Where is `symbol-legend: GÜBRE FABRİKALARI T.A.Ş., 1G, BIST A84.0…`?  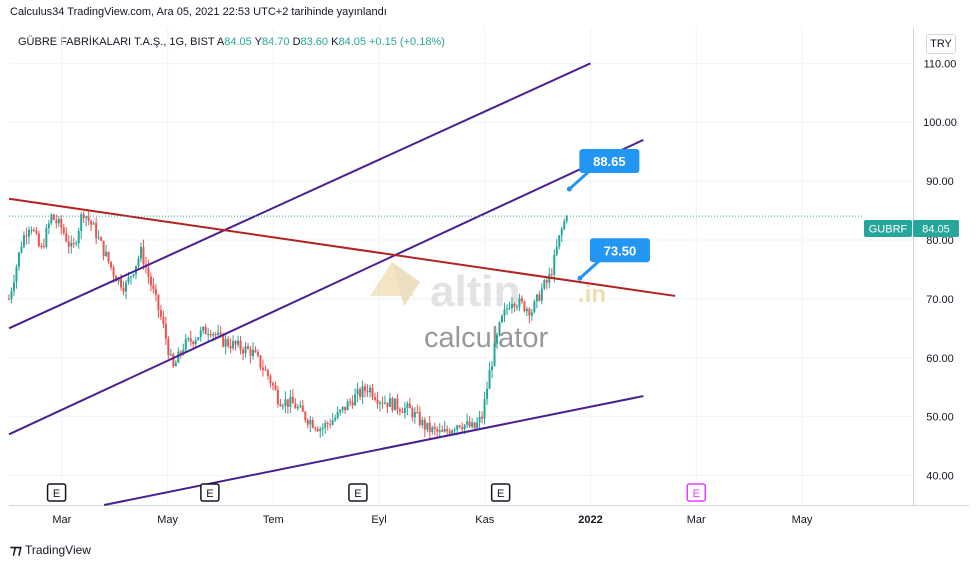 symbol-legend: GÜBRE FABRİKALARI T.A.Ş., 1G, BIST A84.0… is located at coordinates (231, 42).